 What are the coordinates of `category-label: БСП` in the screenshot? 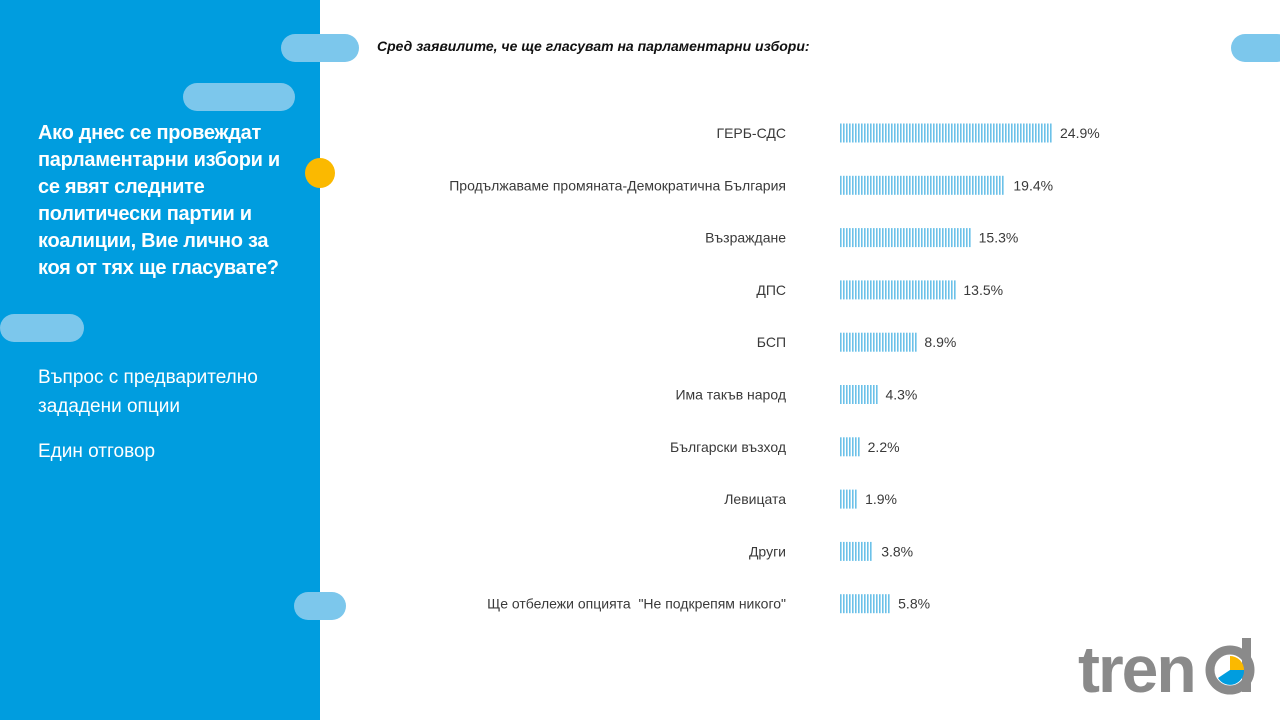 It's located at (771, 342).